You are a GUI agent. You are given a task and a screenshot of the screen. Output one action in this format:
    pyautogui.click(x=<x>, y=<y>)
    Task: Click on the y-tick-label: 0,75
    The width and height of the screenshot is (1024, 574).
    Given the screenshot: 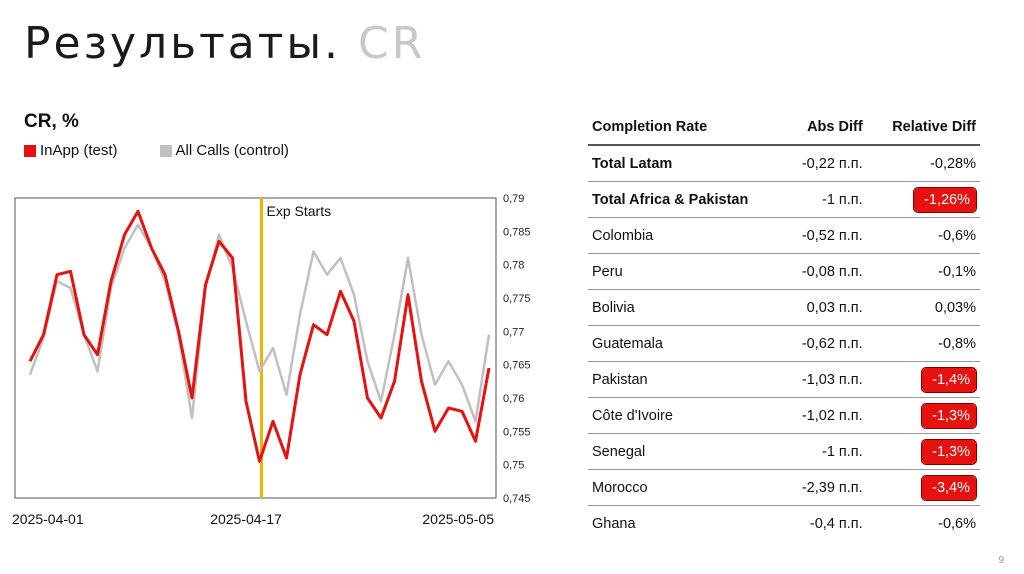 What is the action you would take?
    pyautogui.click(x=513, y=466)
    